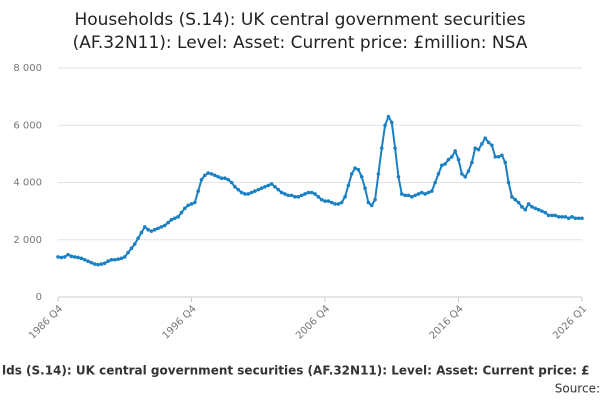 The height and width of the screenshot is (400, 600). I want to click on y-tick-label: 6 000, so click(27, 125).